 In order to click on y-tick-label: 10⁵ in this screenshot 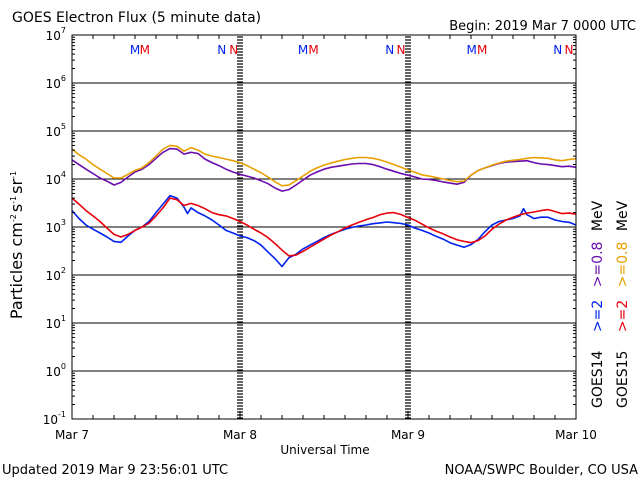, I will do `click(56, 130)`.